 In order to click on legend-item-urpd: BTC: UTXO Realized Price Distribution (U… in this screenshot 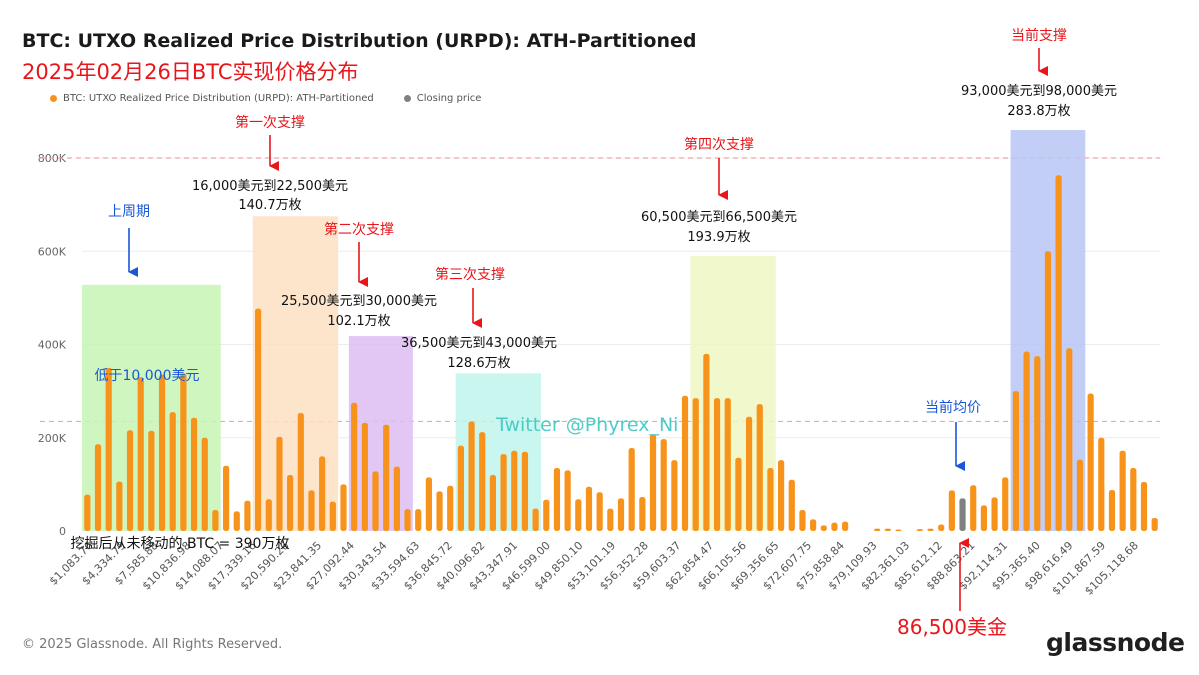, I will do `click(212, 98)`.